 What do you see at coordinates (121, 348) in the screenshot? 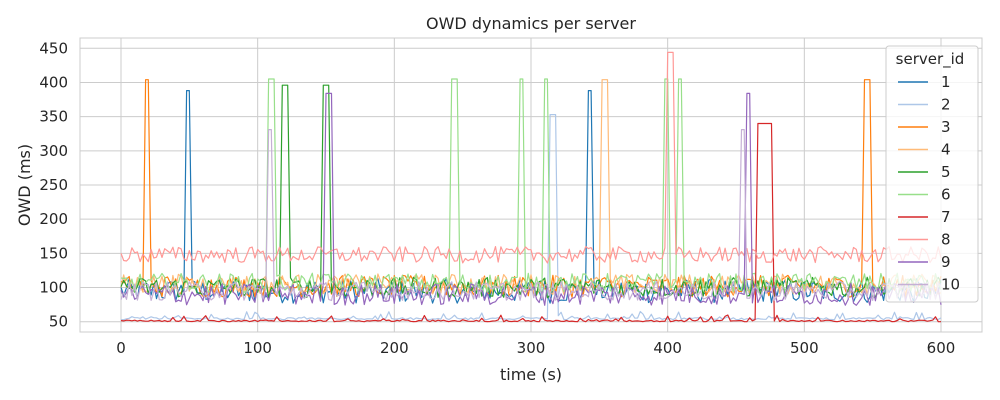
I see `x-tick-label: 0` at bounding box center [121, 348].